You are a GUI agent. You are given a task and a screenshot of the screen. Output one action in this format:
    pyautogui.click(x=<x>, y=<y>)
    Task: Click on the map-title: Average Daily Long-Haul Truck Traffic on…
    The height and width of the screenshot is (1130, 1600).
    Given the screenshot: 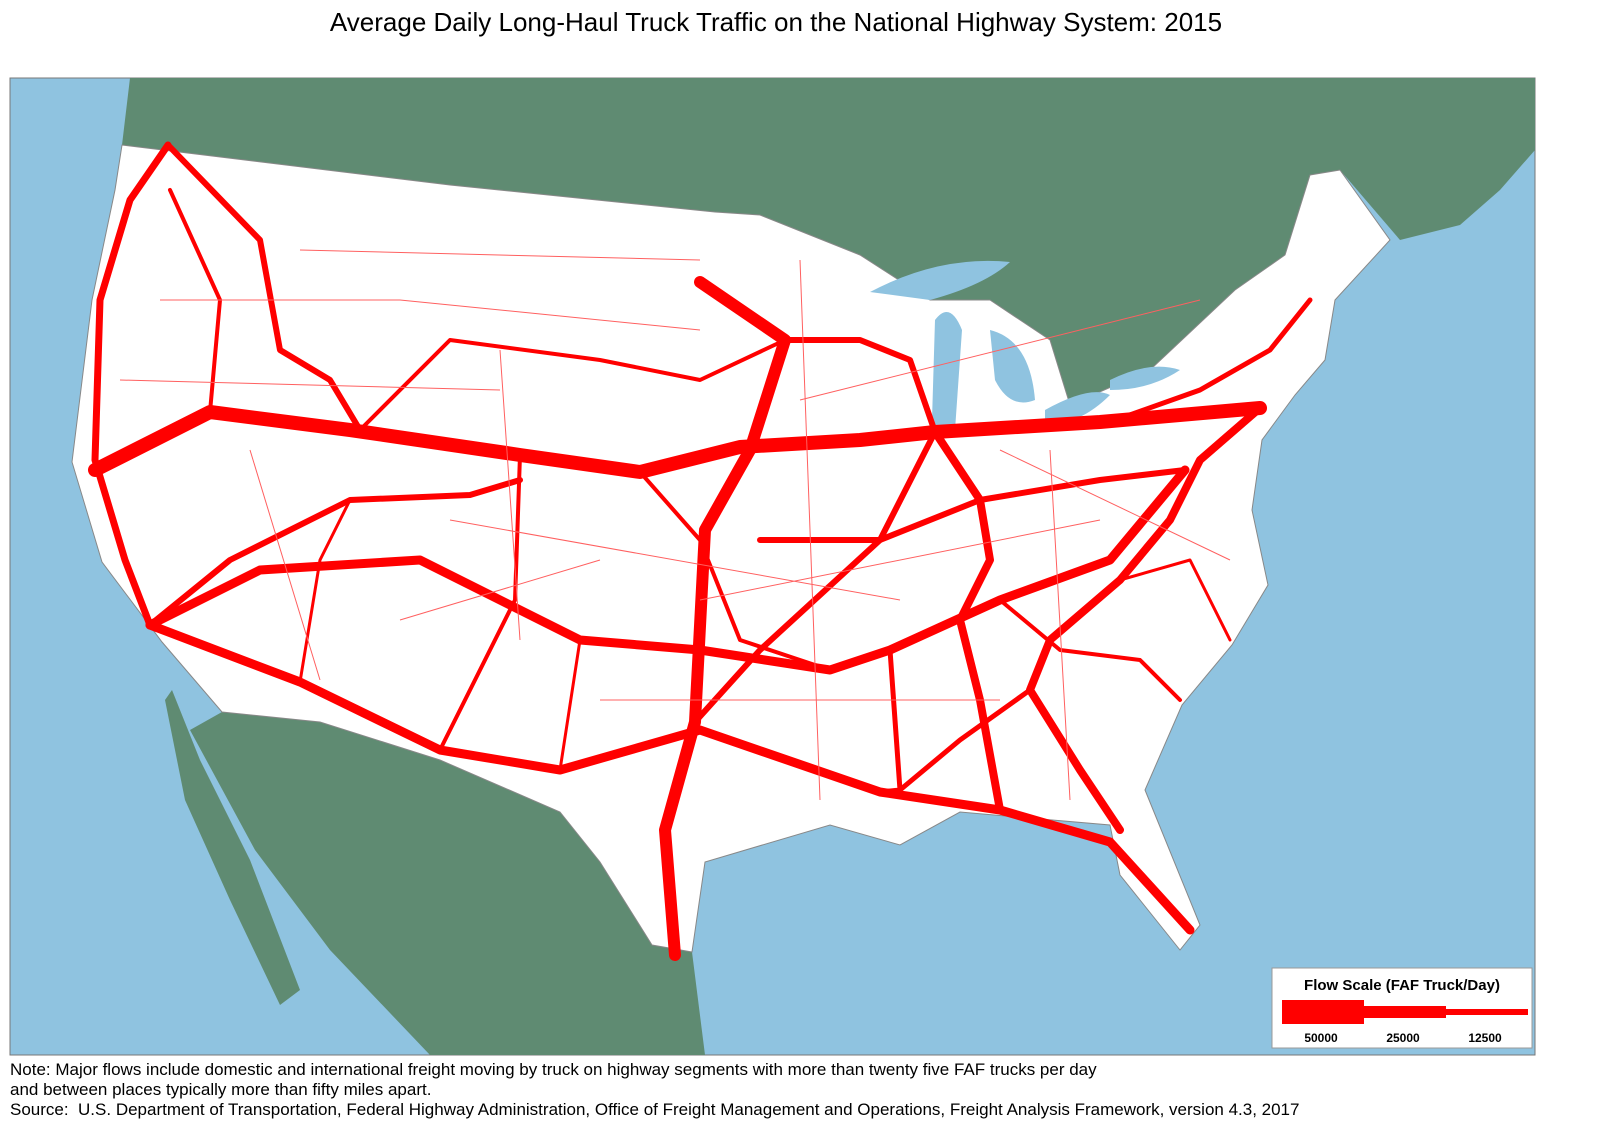 What is the action you would take?
    pyautogui.click(x=776, y=22)
    